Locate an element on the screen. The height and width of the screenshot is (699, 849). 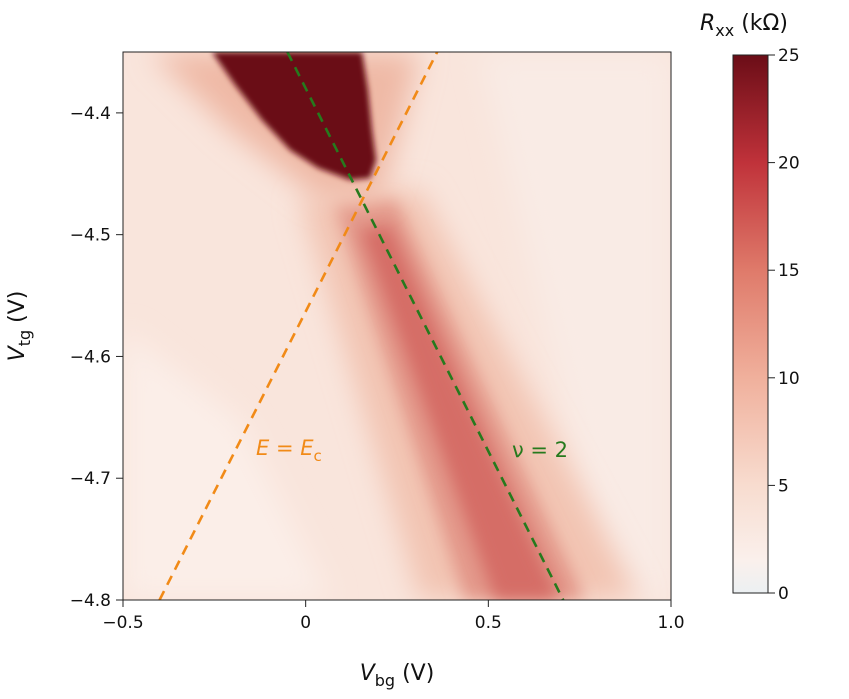
y-axis-label-sub: tg is located at coordinates (24, 338).